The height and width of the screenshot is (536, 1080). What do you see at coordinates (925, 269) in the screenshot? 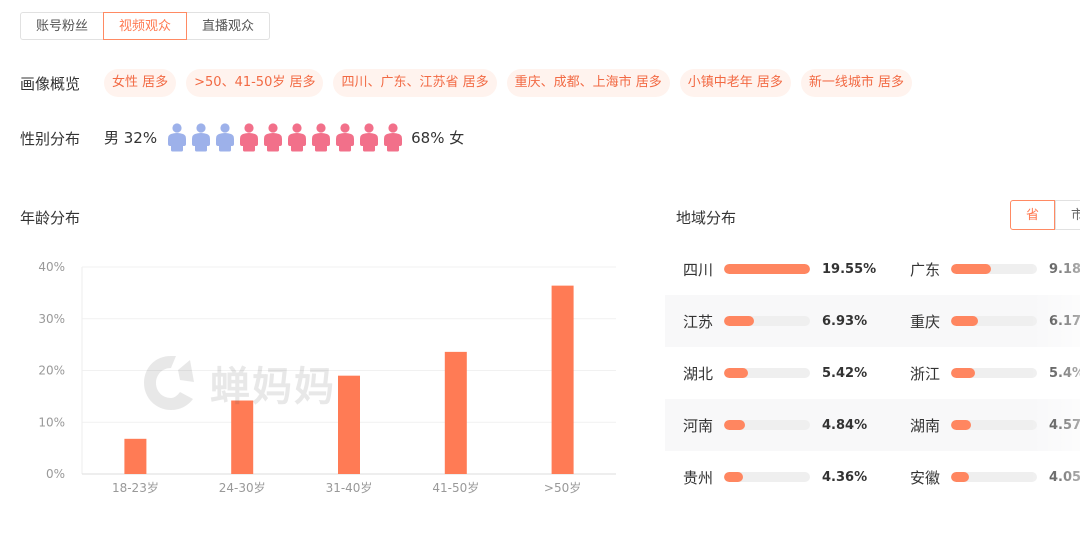
I see `region-name: 广东` at bounding box center [925, 269].